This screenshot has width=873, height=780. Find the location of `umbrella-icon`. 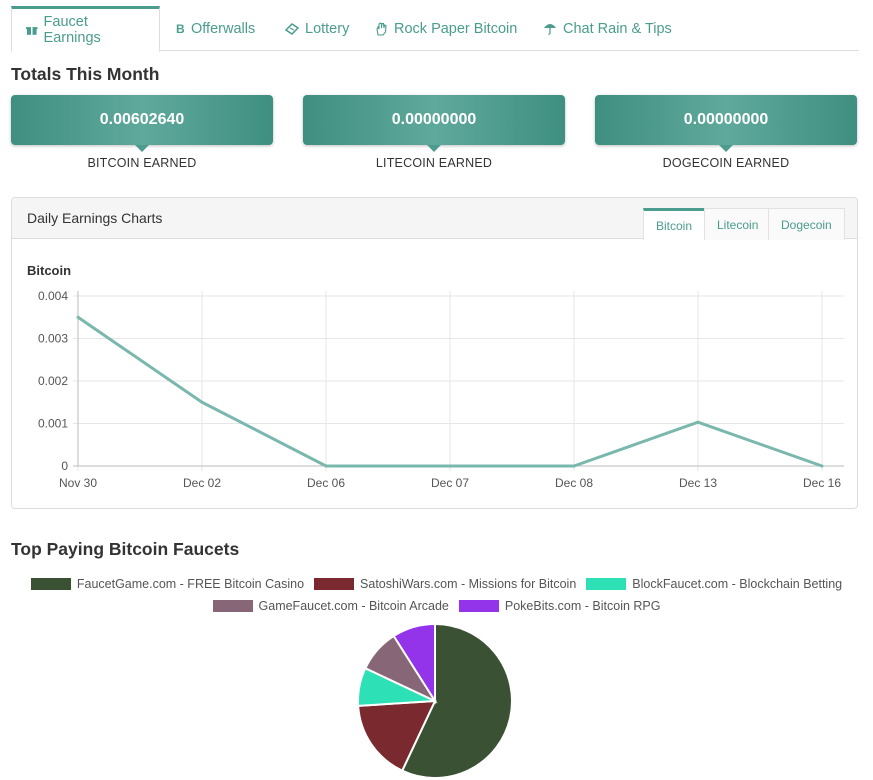

umbrella-icon is located at coordinates (550, 29).